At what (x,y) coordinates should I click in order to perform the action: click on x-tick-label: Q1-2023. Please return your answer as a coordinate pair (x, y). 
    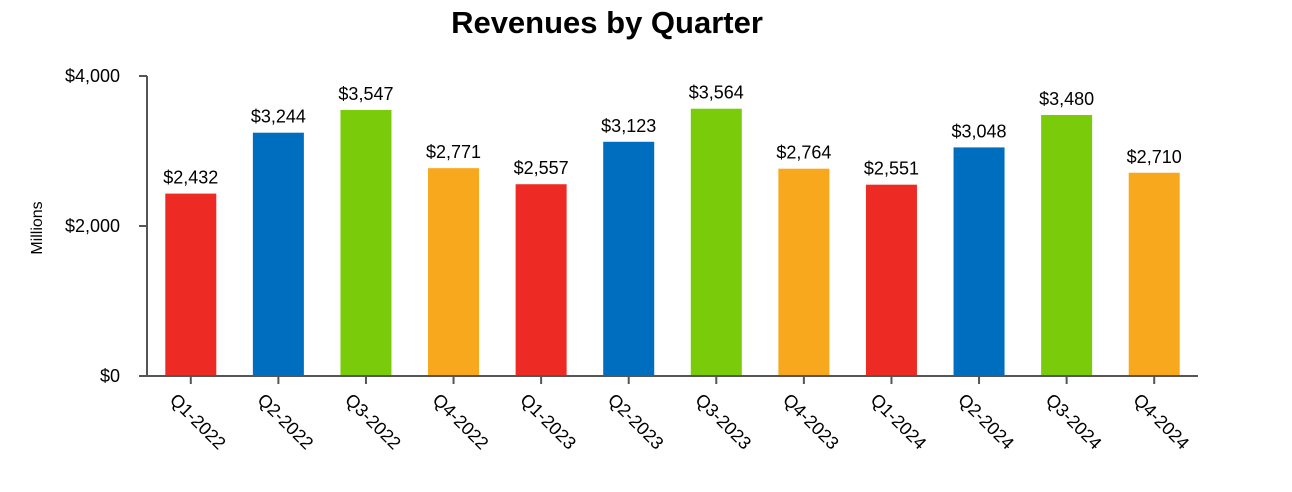
    Looking at the image, I should click on (548, 422).